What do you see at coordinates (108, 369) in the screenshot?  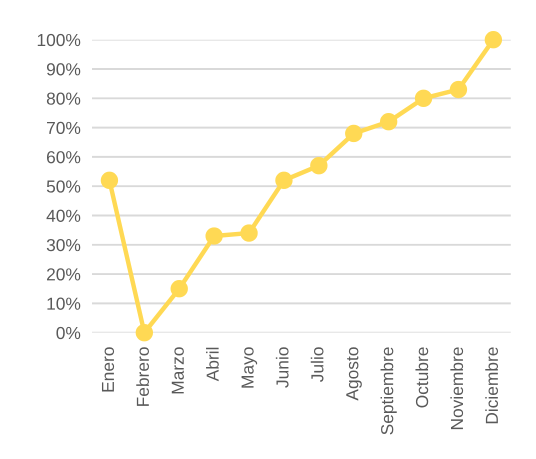 I see `x-tick-label: Enero` at bounding box center [108, 369].